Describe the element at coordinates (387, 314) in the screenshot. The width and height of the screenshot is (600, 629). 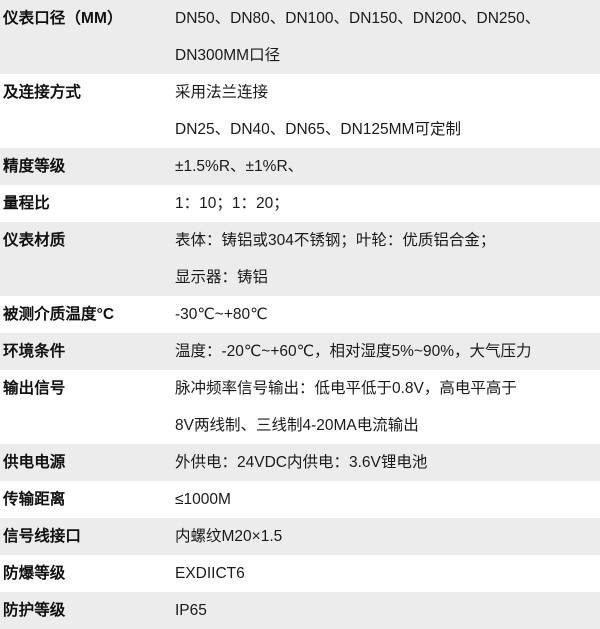
I see `spec-value-cell: -30℃~+80℃` at that location.